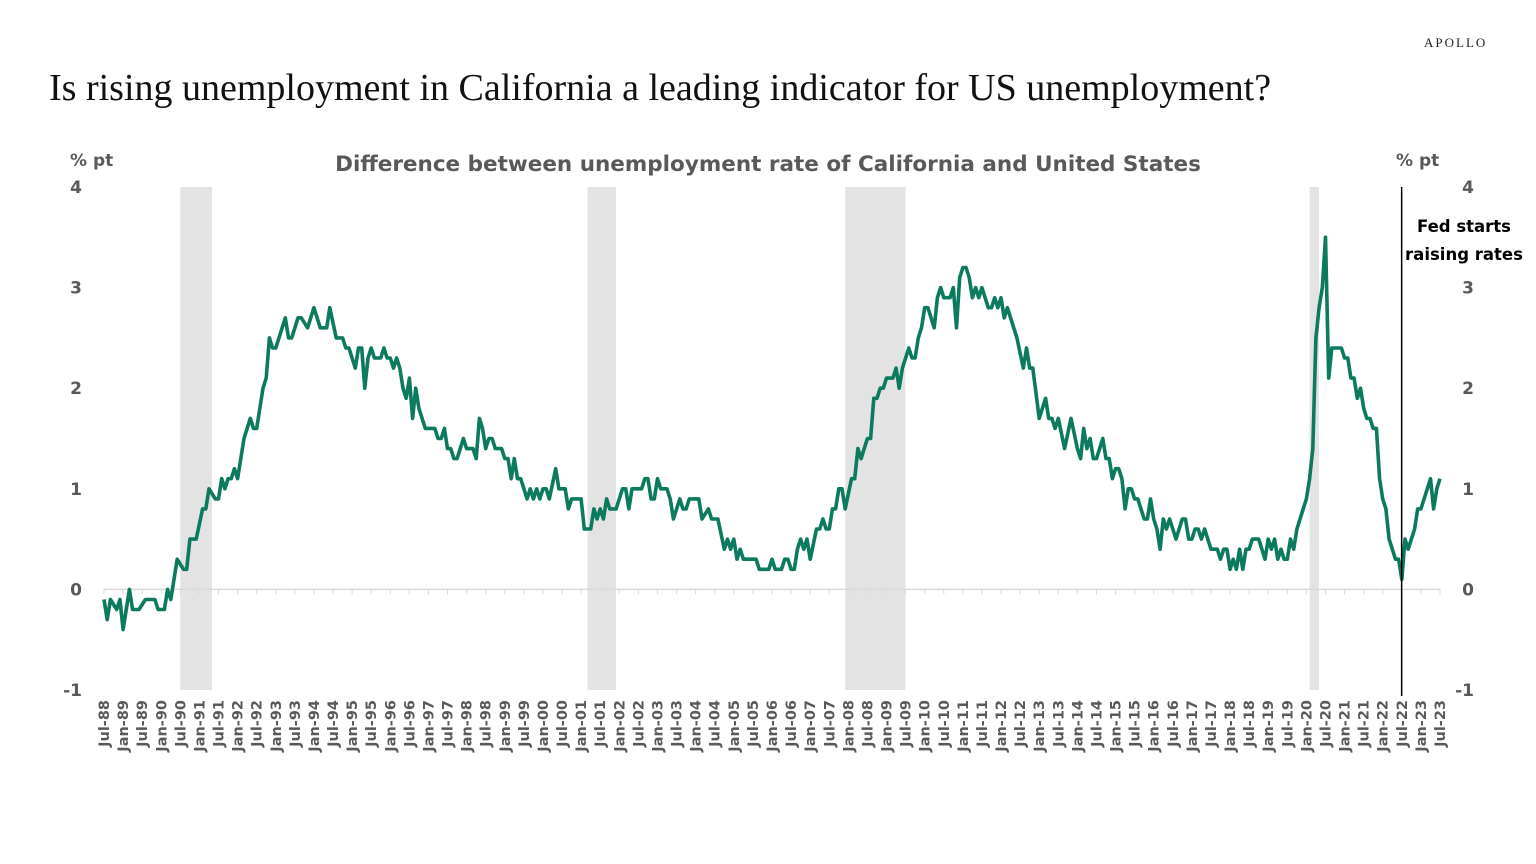 This screenshot has width=1536, height=864. Describe the element at coordinates (1422, 726) in the screenshot. I see `x-tick-label: Jan-23` at that location.